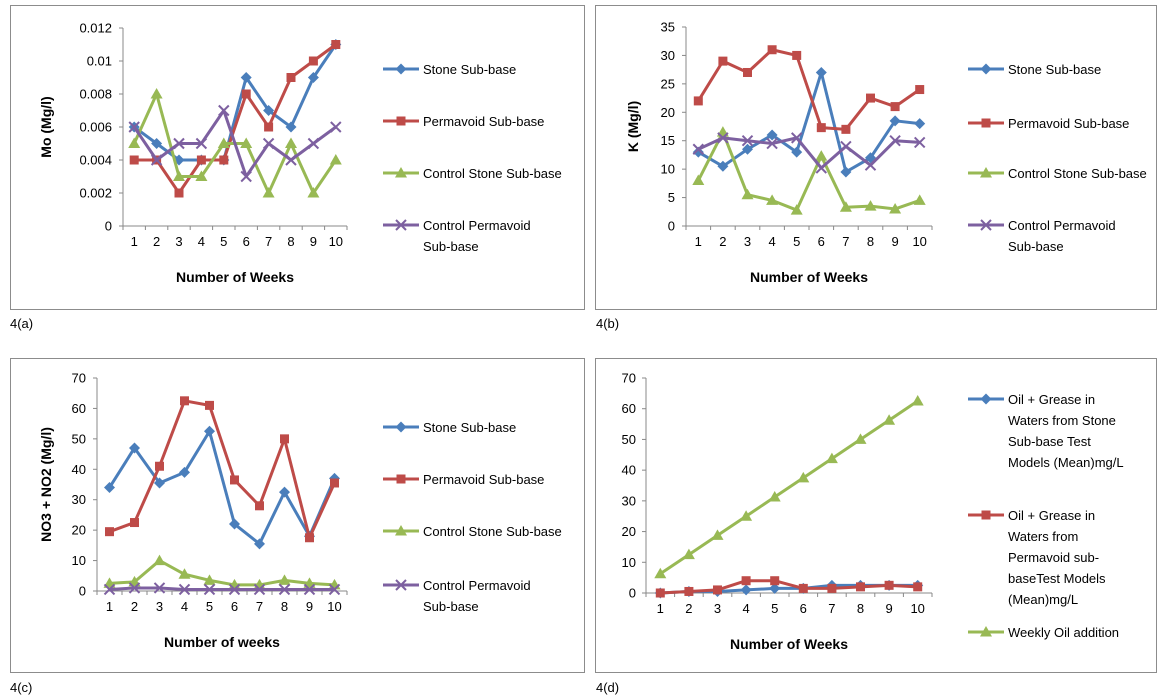 The image size is (1159, 700). Describe the element at coordinates (492, 173) in the screenshot. I see `legend-label: Control Stone Sub-base` at that location.